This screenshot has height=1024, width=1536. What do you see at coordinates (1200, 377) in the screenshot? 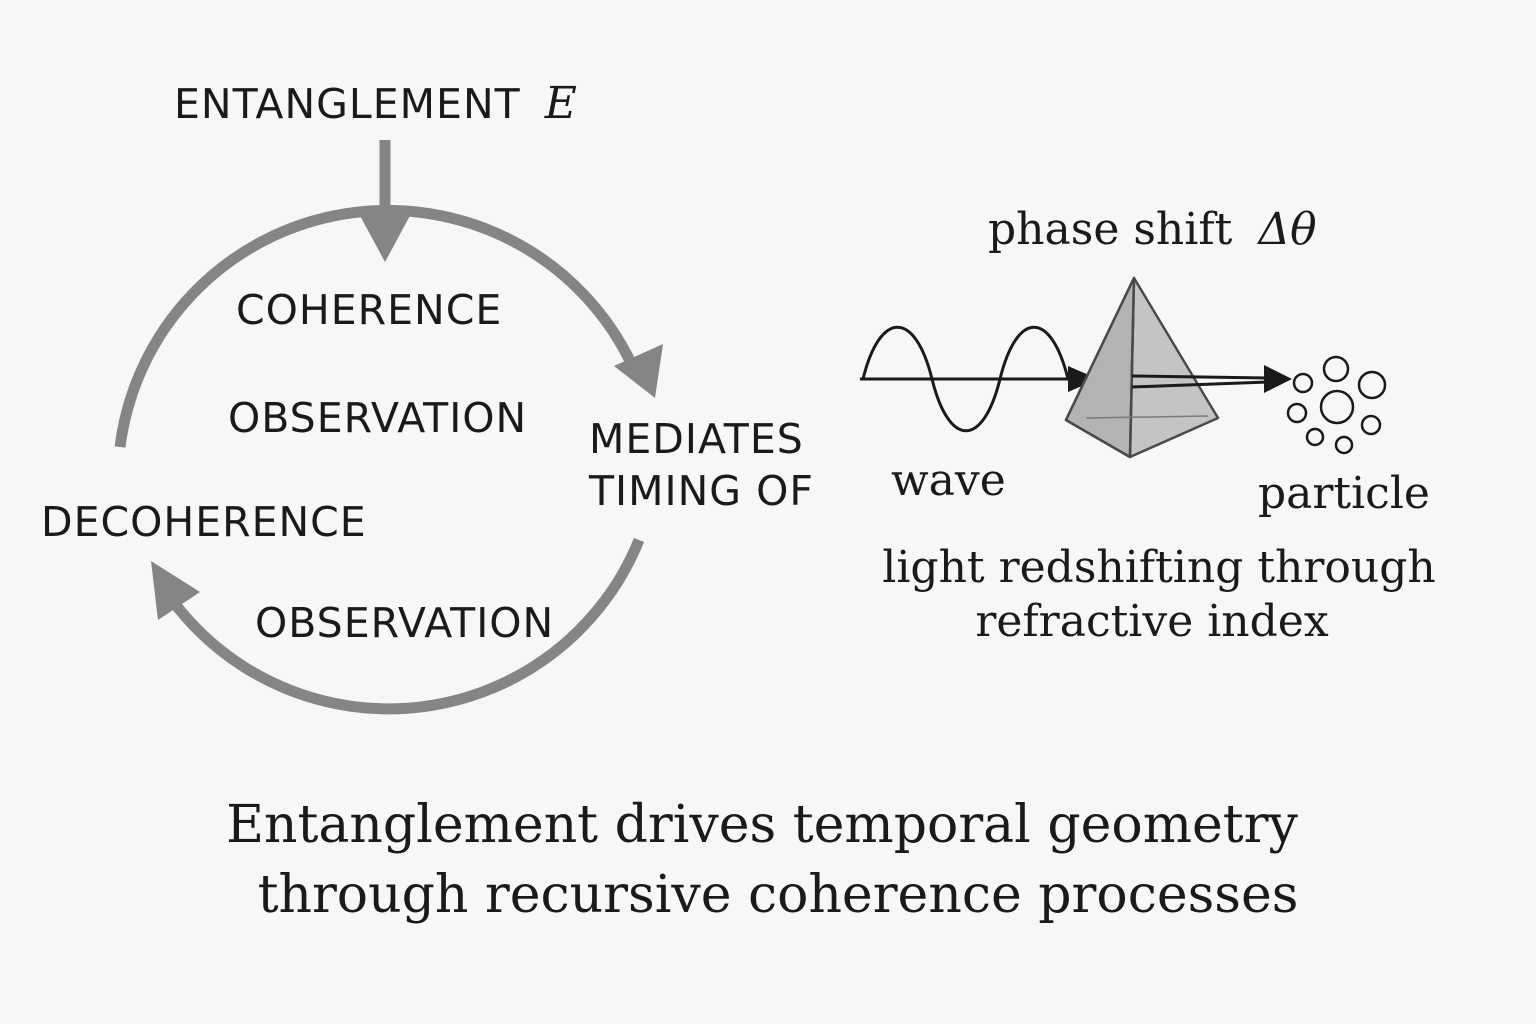
I see `outgoing-ray` at bounding box center [1200, 377].